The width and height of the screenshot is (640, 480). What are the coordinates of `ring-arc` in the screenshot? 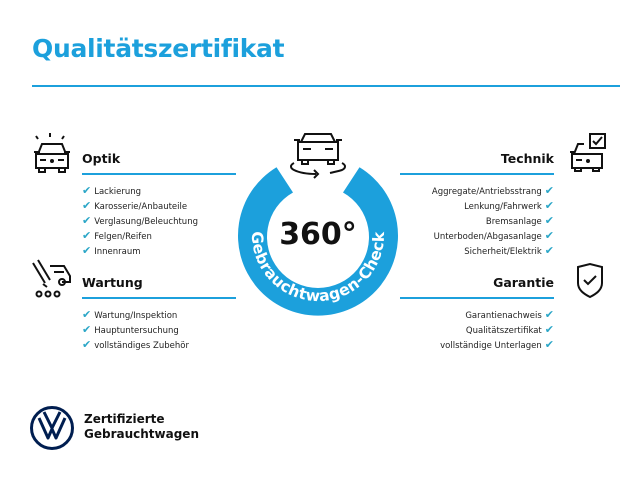 It's located at (318, 241).